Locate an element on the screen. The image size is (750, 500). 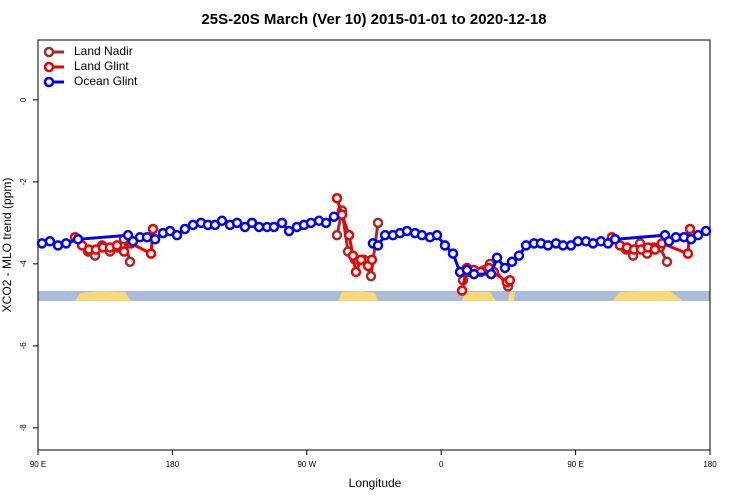
y-tick-label: 0 is located at coordinates (23, 99).